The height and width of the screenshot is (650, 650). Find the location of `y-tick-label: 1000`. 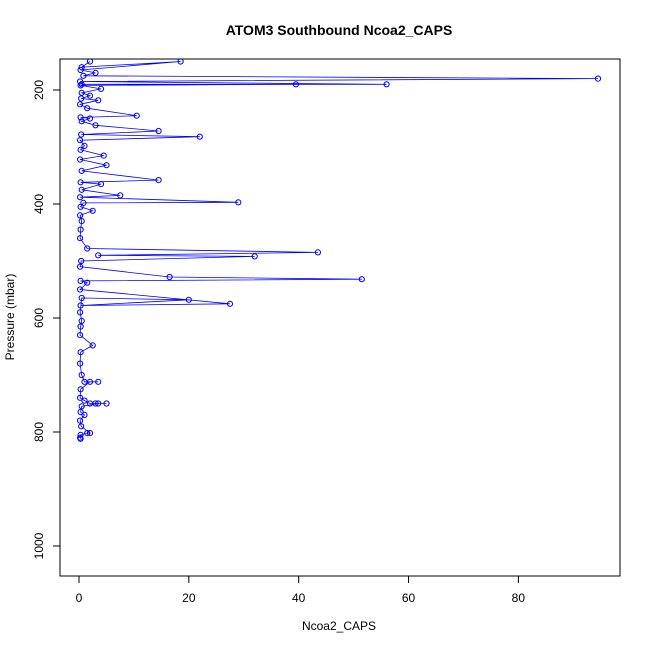

y-tick-label: 1000 is located at coordinates (39, 545).